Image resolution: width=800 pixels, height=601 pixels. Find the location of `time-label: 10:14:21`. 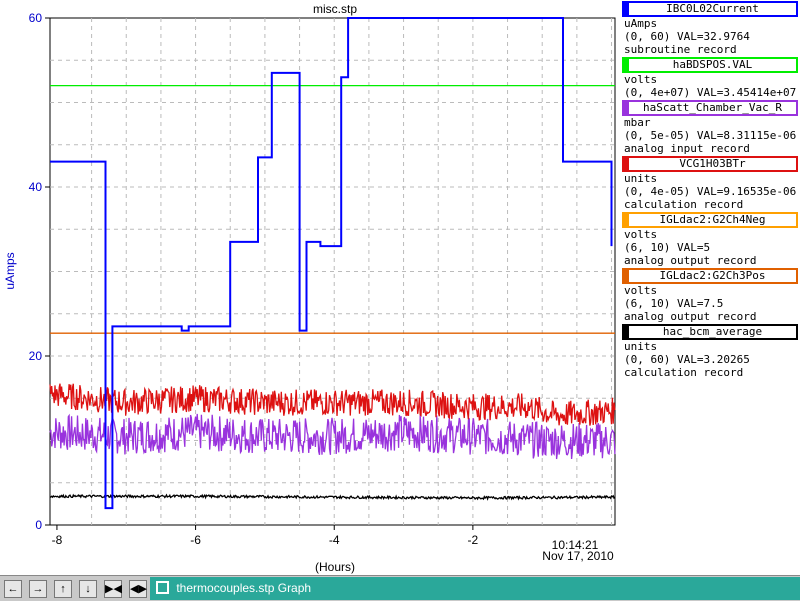

time-label: 10:14:21 is located at coordinates (575, 545).